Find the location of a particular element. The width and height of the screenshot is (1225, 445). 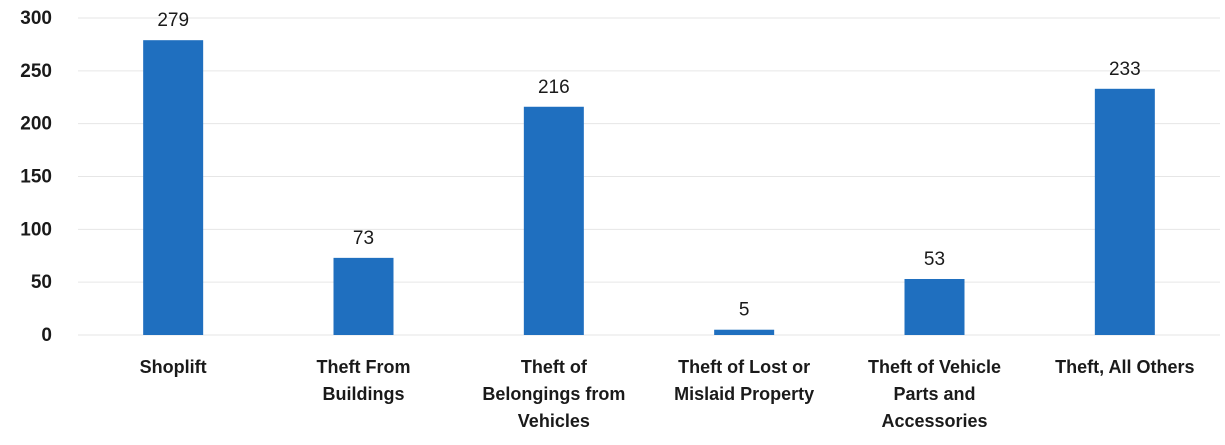

x-category-label: Theft of Belongings from Vehicles is located at coordinates (553, 394).